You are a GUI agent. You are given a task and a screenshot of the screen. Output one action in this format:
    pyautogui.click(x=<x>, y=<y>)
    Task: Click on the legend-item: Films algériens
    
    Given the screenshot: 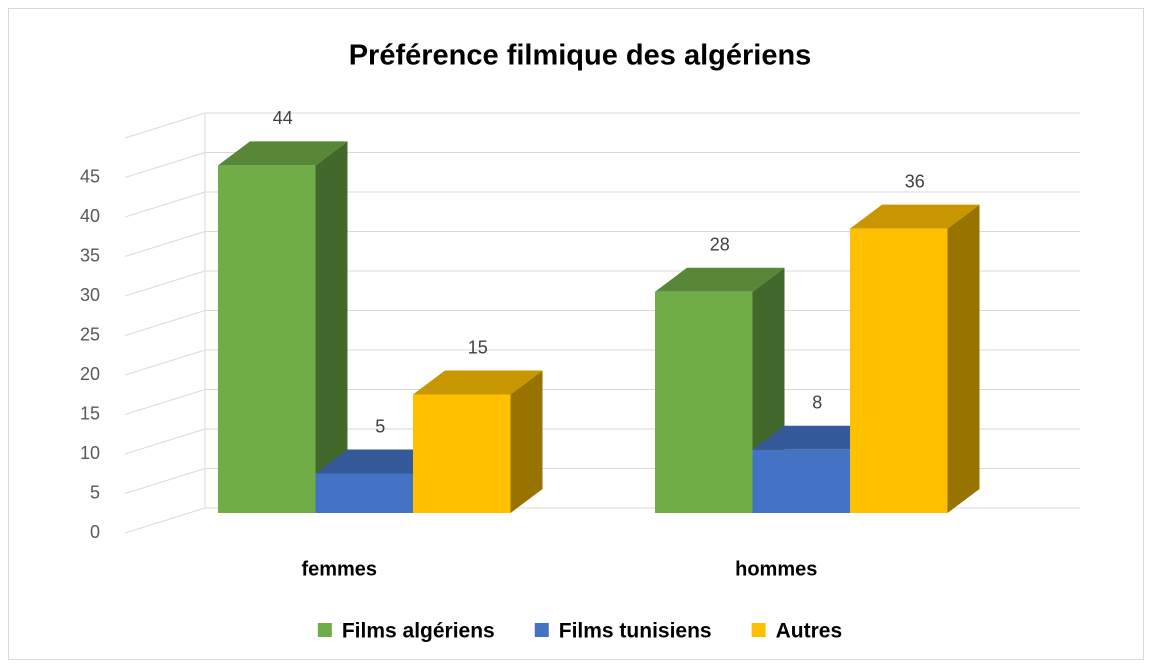 What is the action you would take?
    pyautogui.click(x=406, y=631)
    